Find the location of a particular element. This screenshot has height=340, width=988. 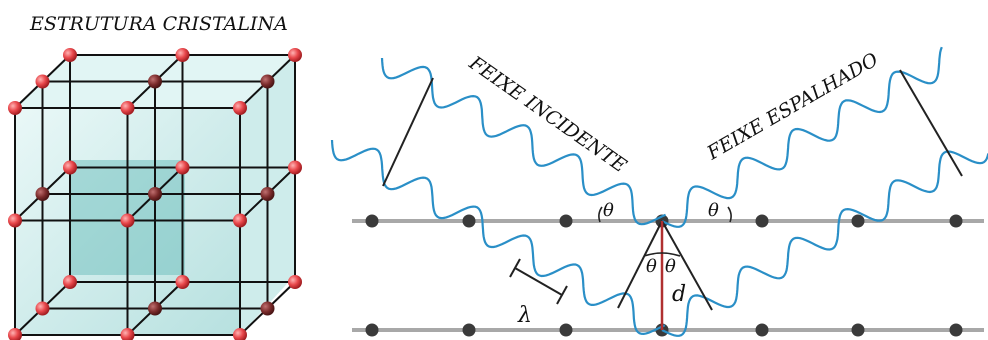

wavelength-tick-left is located at coordinates (515, 268).